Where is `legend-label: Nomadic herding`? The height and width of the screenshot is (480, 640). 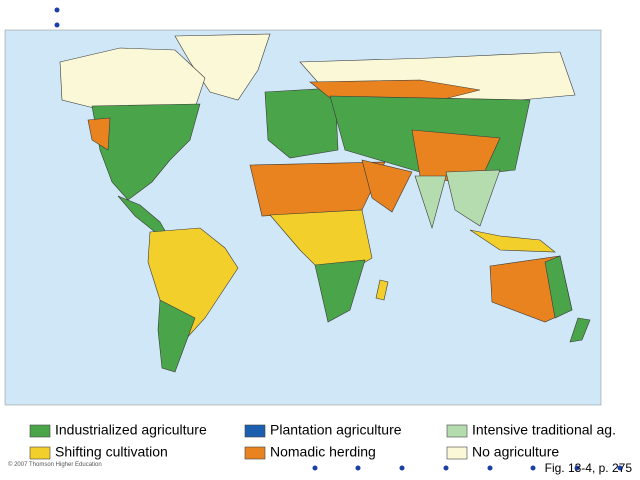 legend-label: Nomadic herding is located at coordinates (323, 452).